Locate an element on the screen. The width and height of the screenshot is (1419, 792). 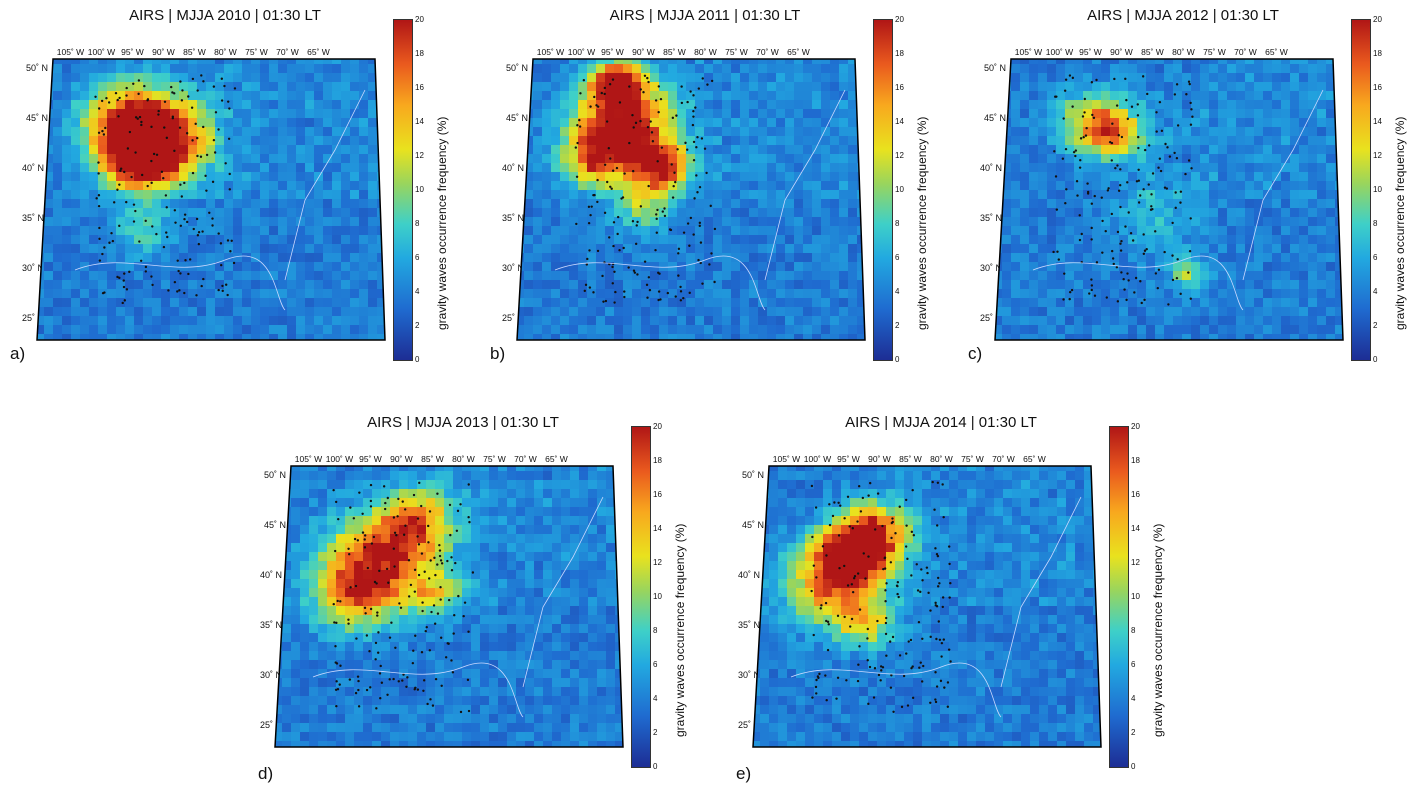
panel-title: AIRS | MJJA 2014 | 01:30 LT is located at coordinates (941, 422).